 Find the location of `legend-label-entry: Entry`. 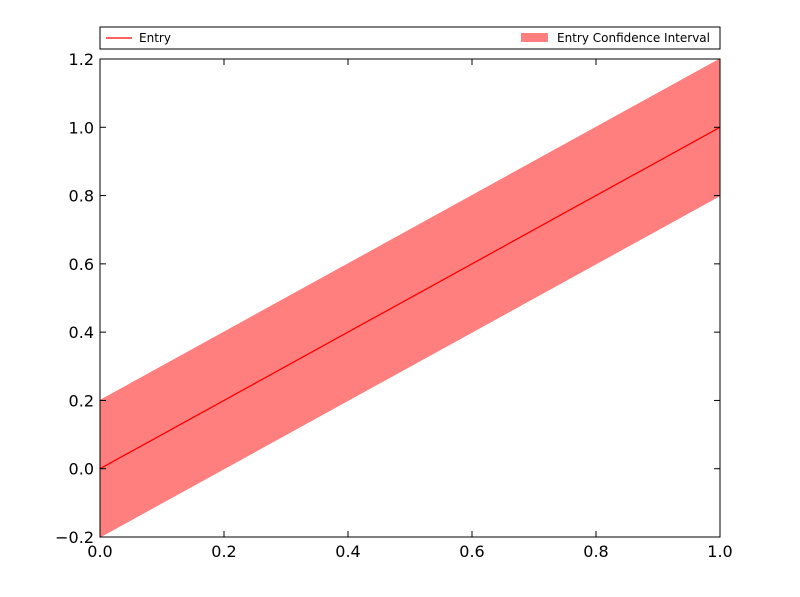

legend-label-entry: Entry is located at coordinates (155, 38).